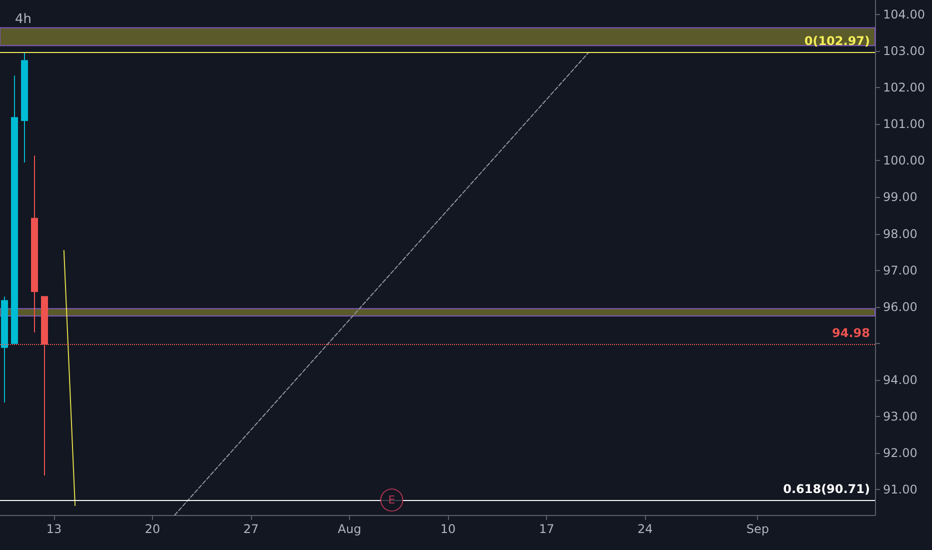 The image size is (932, 550). Describe the element at coordinates (900, 233) in the screenshot. I see `y-tick-label: 98.00` at that location.